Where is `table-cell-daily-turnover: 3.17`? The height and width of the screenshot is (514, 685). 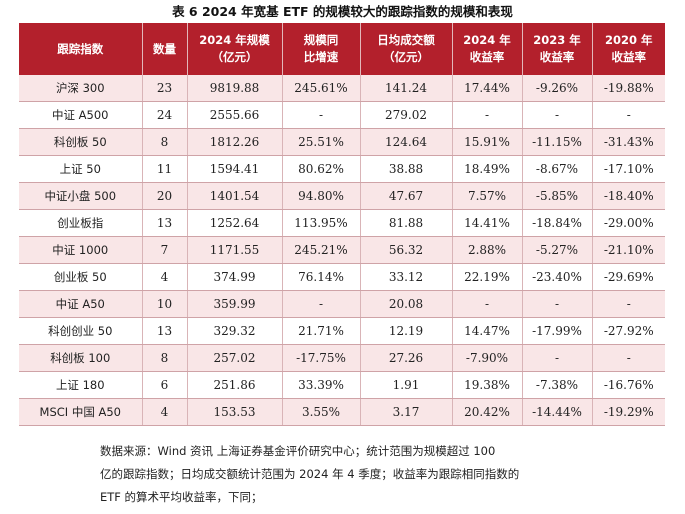
table-cell-daily-turnover: 3.17 is located at coordinates (406, 412).